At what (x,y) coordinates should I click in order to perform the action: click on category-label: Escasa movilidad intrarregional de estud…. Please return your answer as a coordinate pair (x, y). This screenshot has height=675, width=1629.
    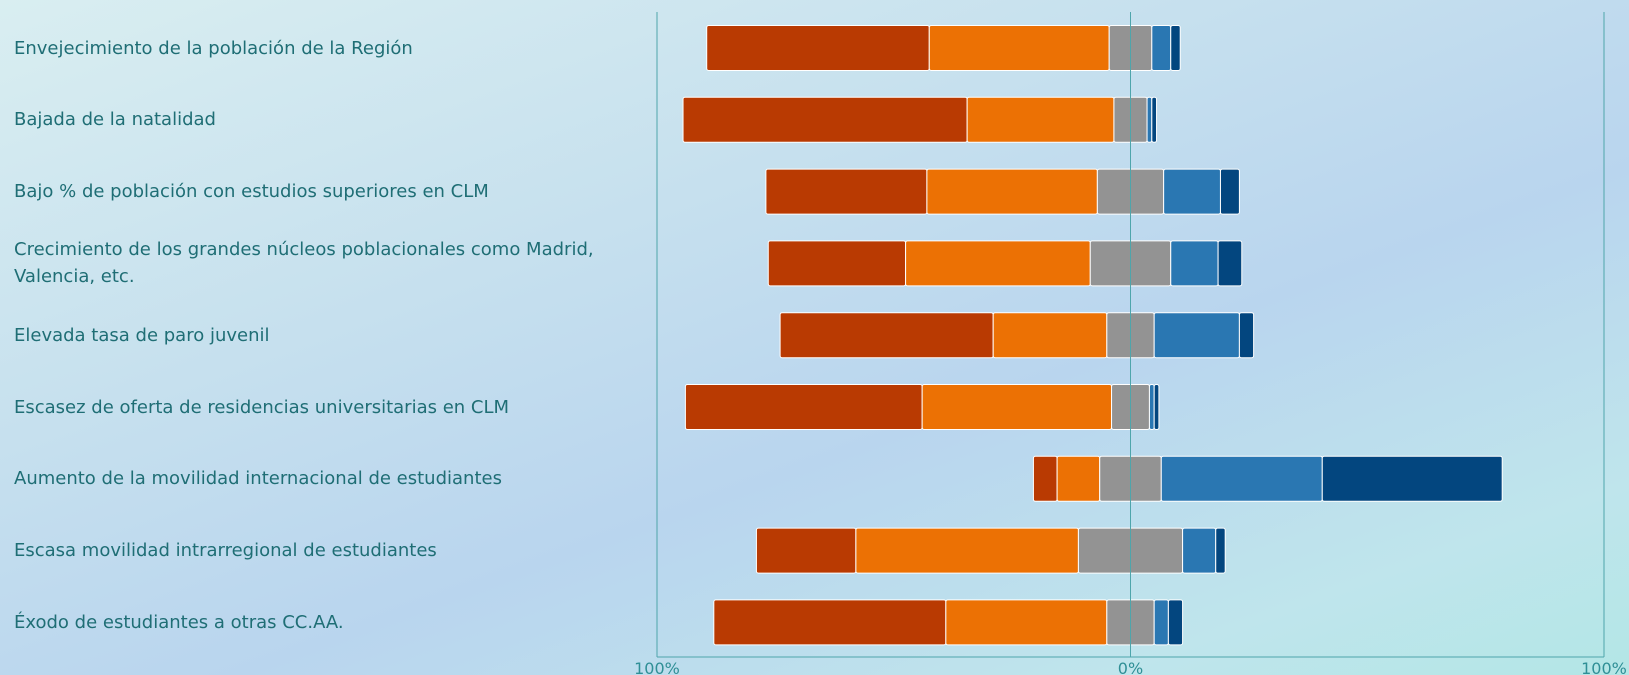
    Looking at the image, I should click on (225, 551).